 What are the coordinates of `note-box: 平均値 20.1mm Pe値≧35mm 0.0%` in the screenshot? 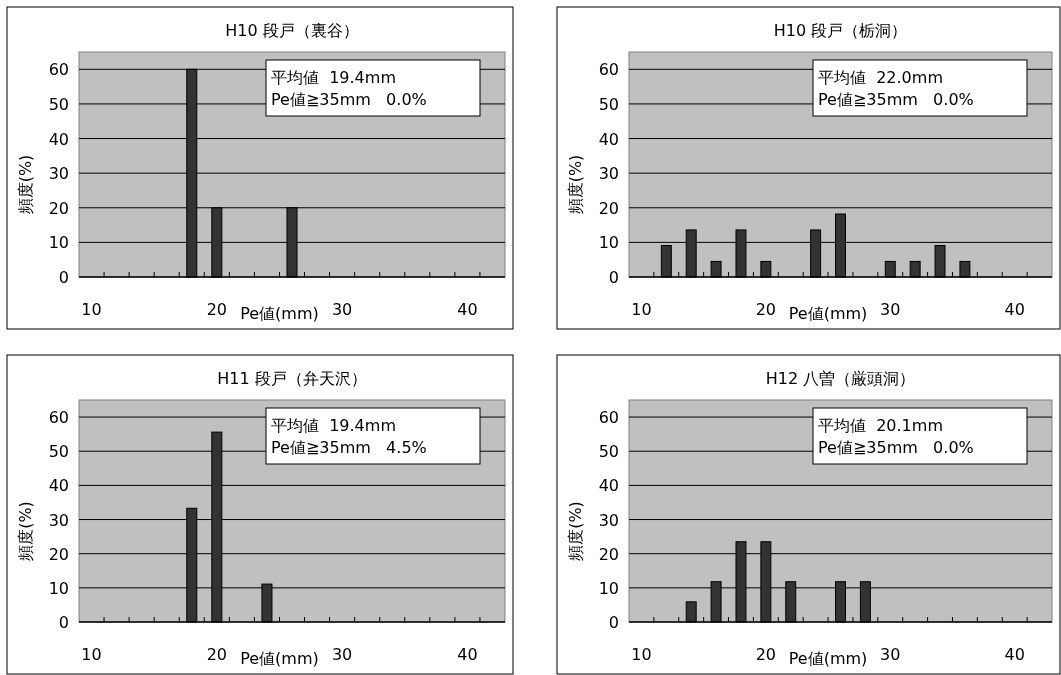 It's located at (920, 436).